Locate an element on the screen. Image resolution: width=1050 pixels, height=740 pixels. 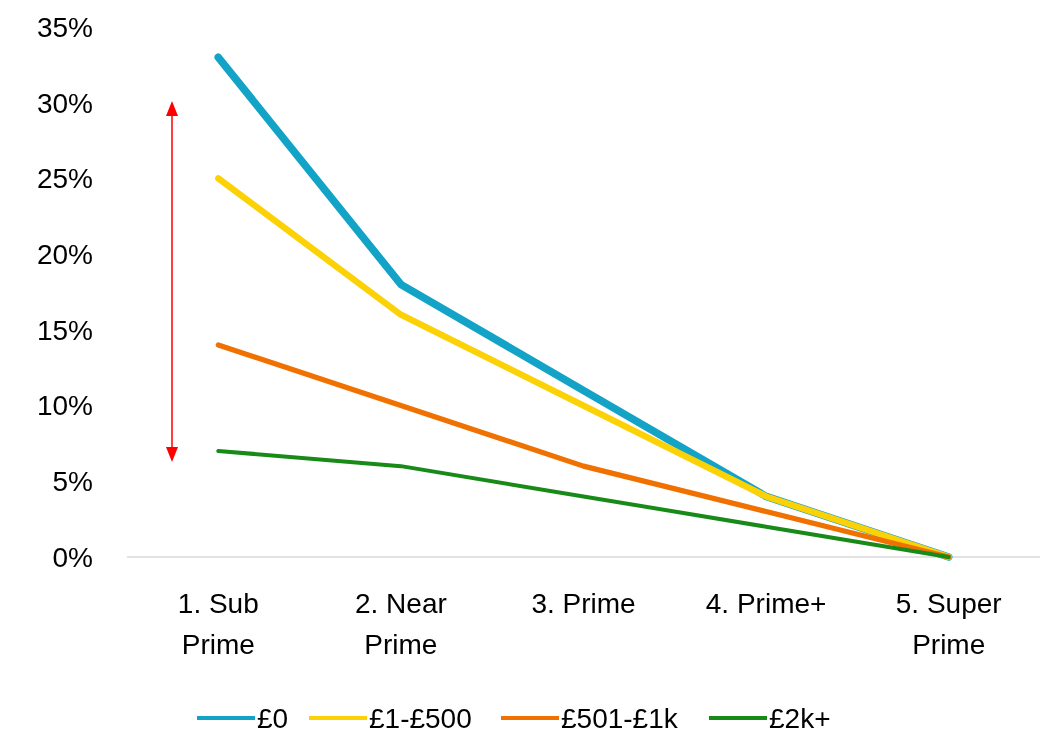
legend-label: £1-£500 is located at coordinates (420, 718).